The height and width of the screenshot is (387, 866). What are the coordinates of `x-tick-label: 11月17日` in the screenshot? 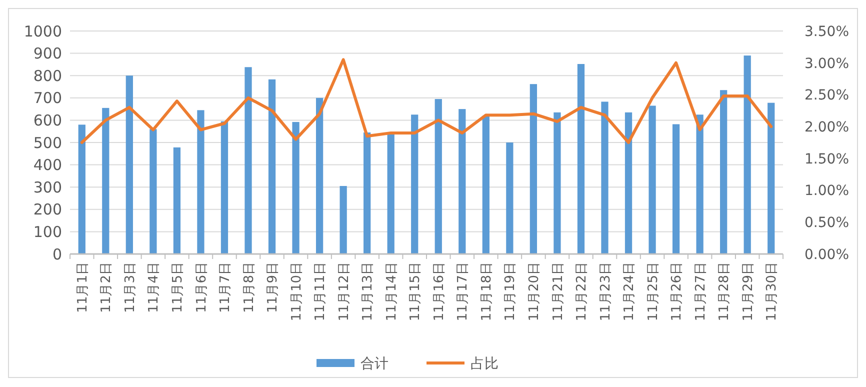 It's located at (463, 292).